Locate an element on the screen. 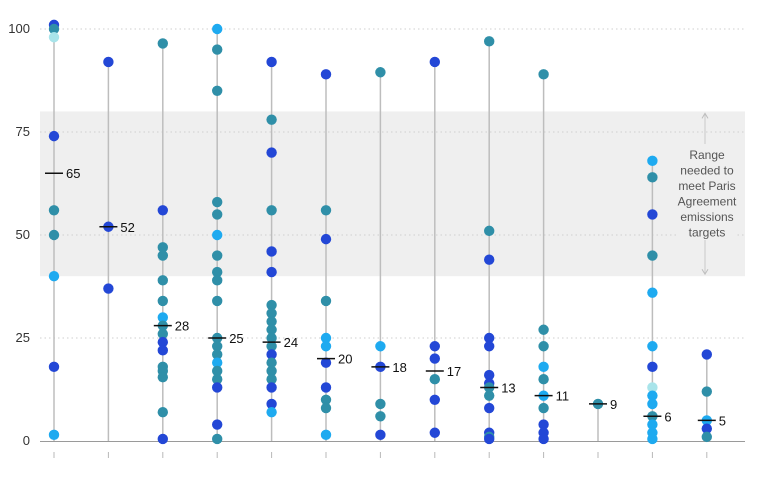  y-axis-ticks: 0 25 50 75 100 is located at coordinates (19, 234).